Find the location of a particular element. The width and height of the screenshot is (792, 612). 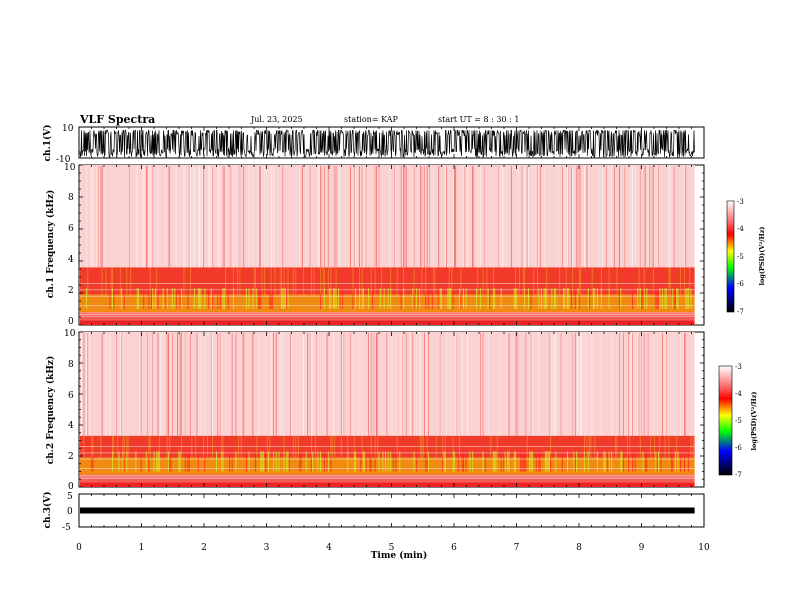

ch1-ytick-top: 10 is located at coordinates (68, 129).